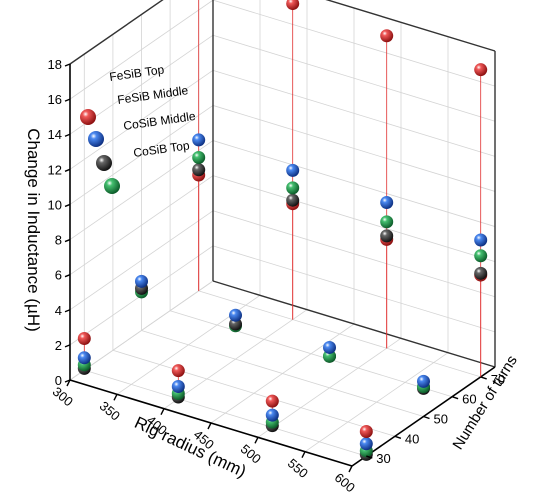 The image size is (550, 495). I want to click on z-tick-label: 0, so click(58, 380).